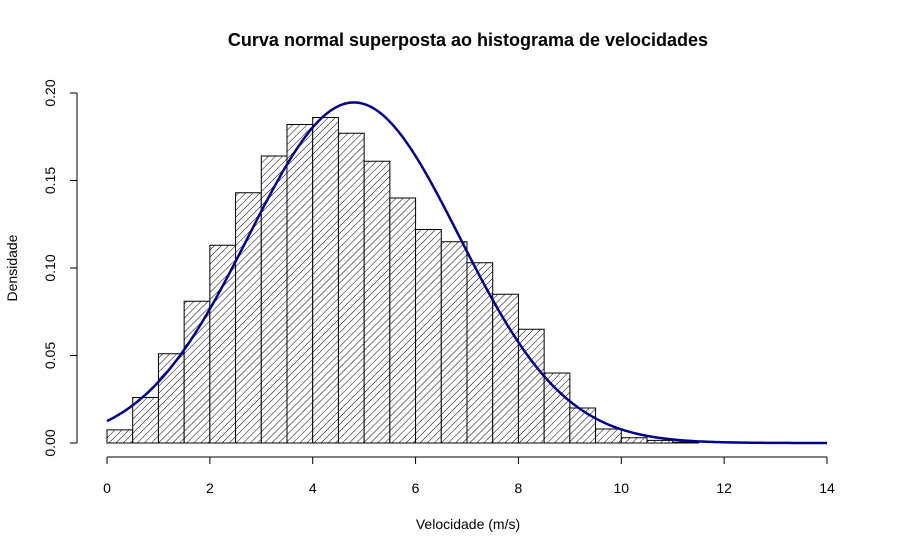  What do you see at coordinates (50, 442) in the screenshot?
I see `y-tick-label-0: 0.00` at bounding box center [50, 442].